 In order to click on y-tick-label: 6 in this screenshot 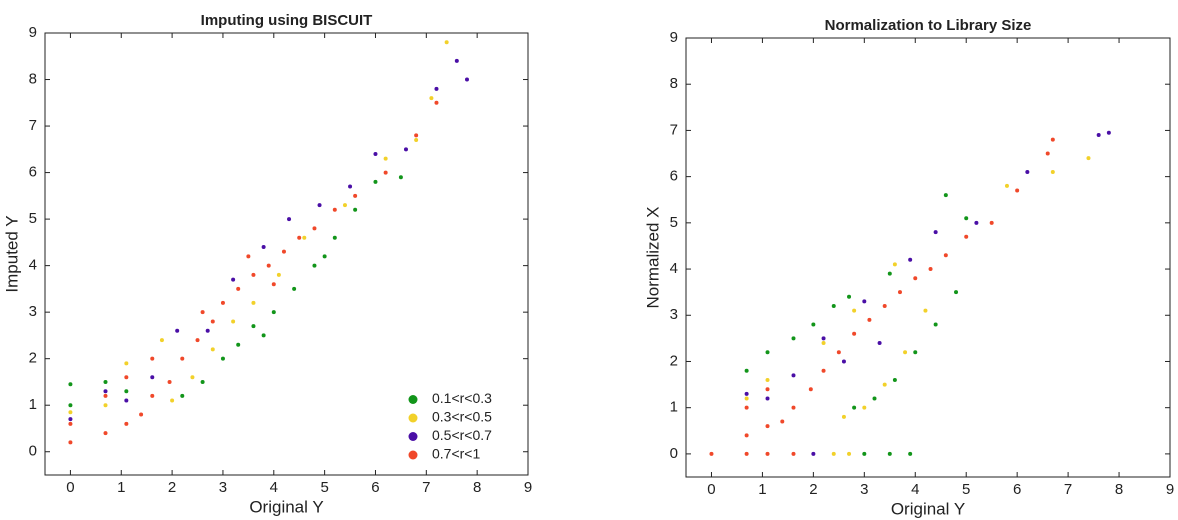, I will do `click(33, 172)`.